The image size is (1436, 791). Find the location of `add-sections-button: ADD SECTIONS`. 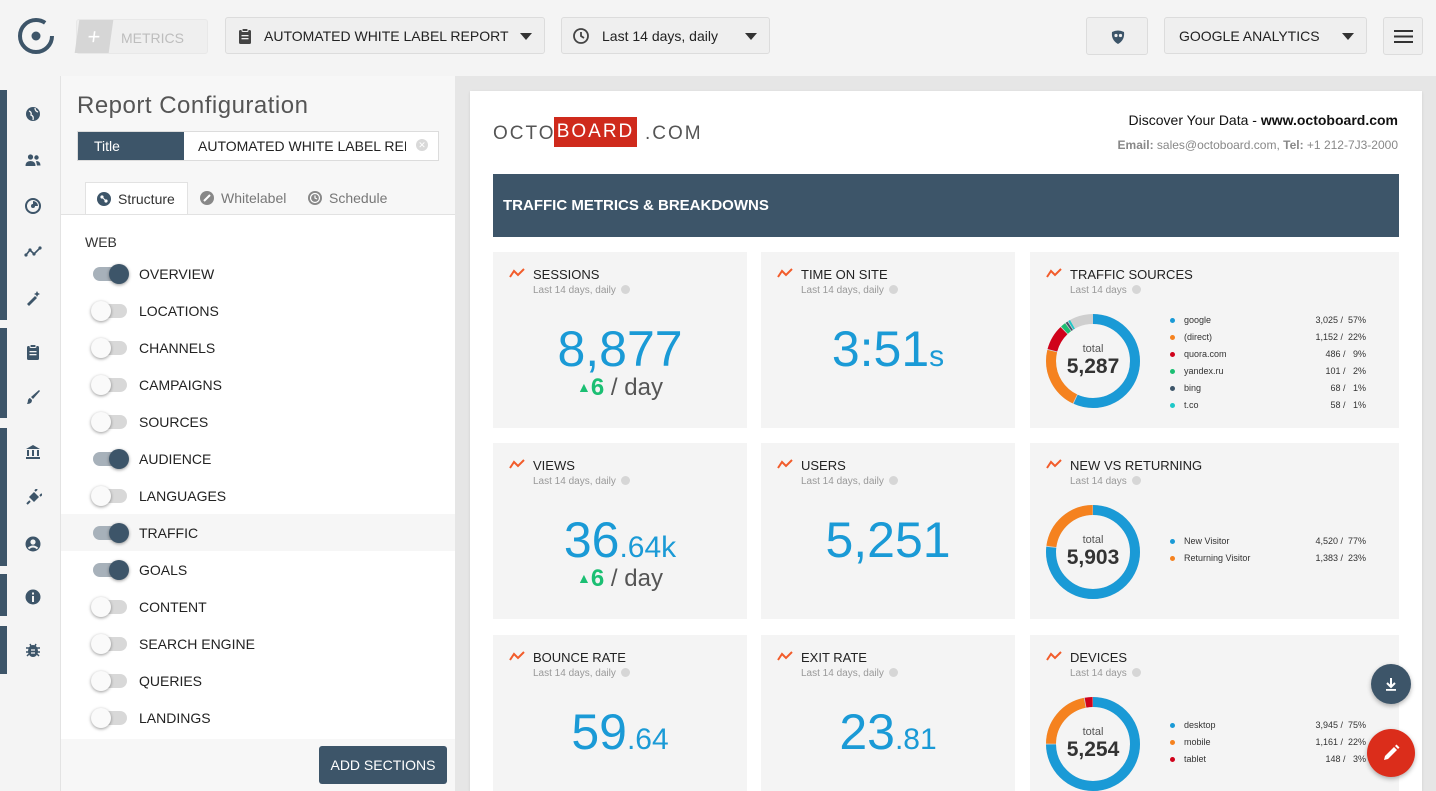

add-sections-button: ADD SECTIONS is located at coordinates (383, 765).